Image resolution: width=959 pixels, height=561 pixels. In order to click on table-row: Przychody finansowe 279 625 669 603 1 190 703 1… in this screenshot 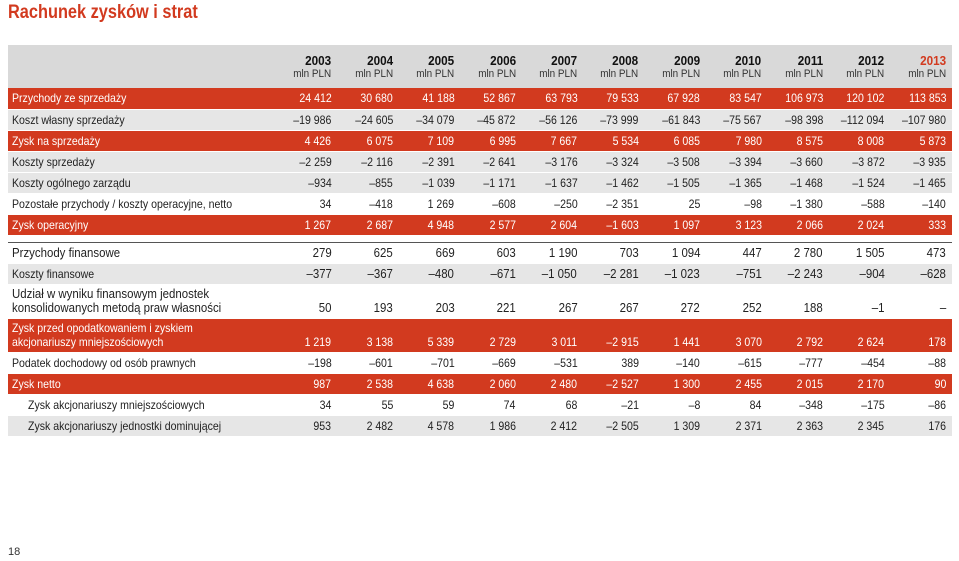, I will do `click(480, 252)`.